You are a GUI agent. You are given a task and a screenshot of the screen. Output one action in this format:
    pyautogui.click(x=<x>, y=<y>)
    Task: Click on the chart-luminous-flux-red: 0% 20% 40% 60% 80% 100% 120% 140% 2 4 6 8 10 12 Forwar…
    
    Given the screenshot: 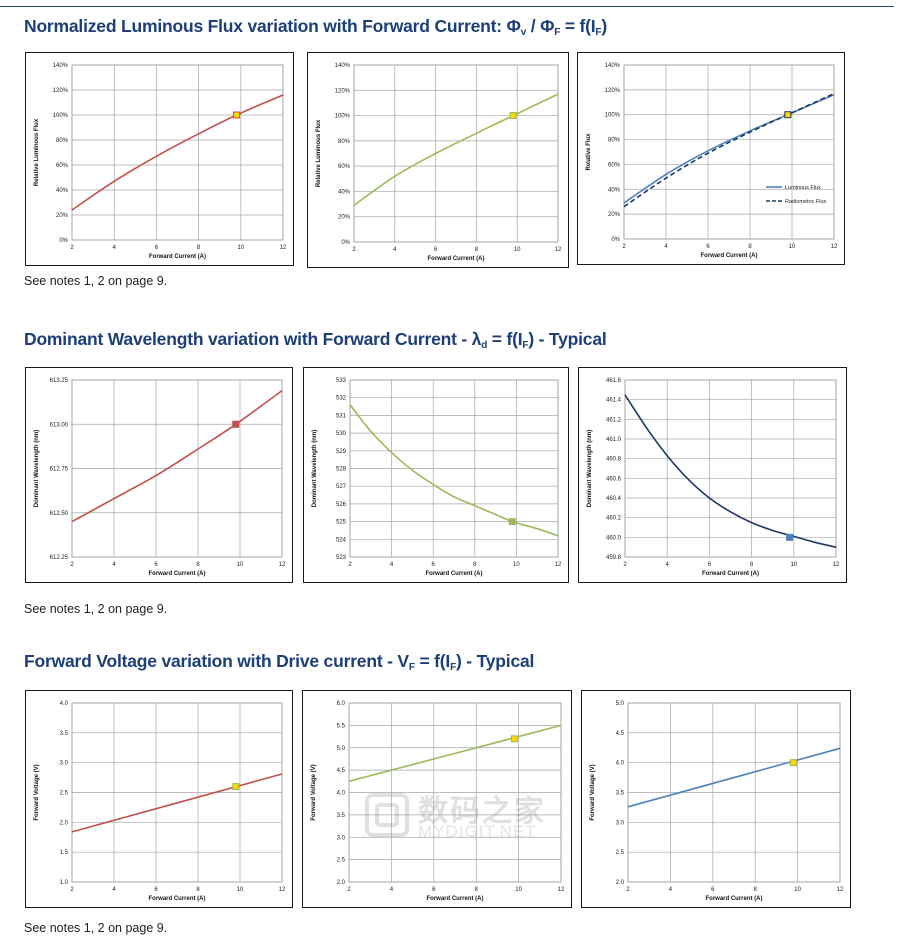 What is the action you would take?
    pyautogui.click(x=159, y=159)
    